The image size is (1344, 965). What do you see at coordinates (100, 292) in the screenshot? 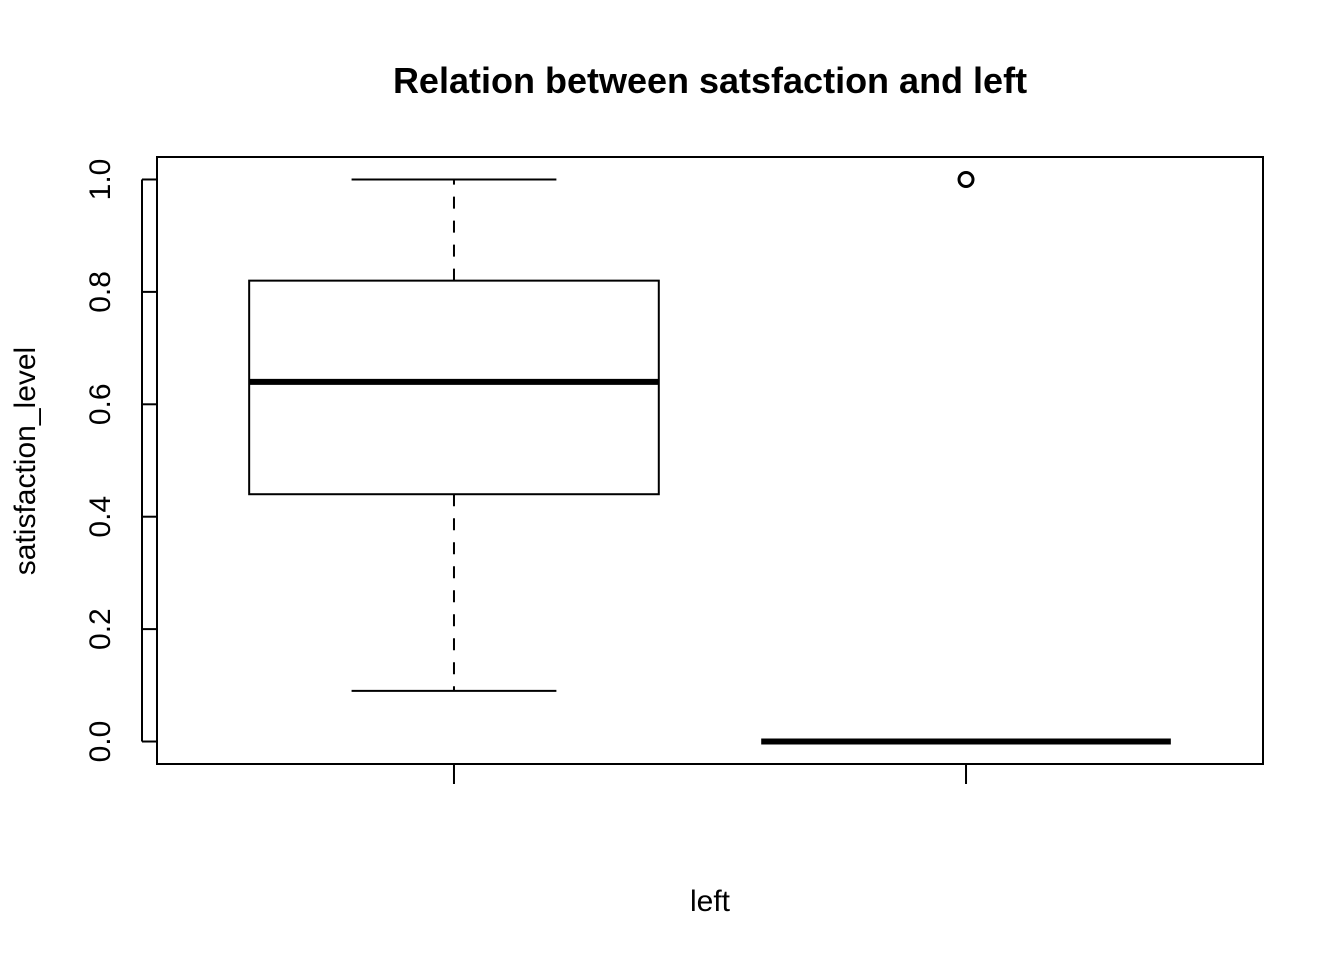
I see `y-tick-label: 0.8` at bounding box center [100, 292].